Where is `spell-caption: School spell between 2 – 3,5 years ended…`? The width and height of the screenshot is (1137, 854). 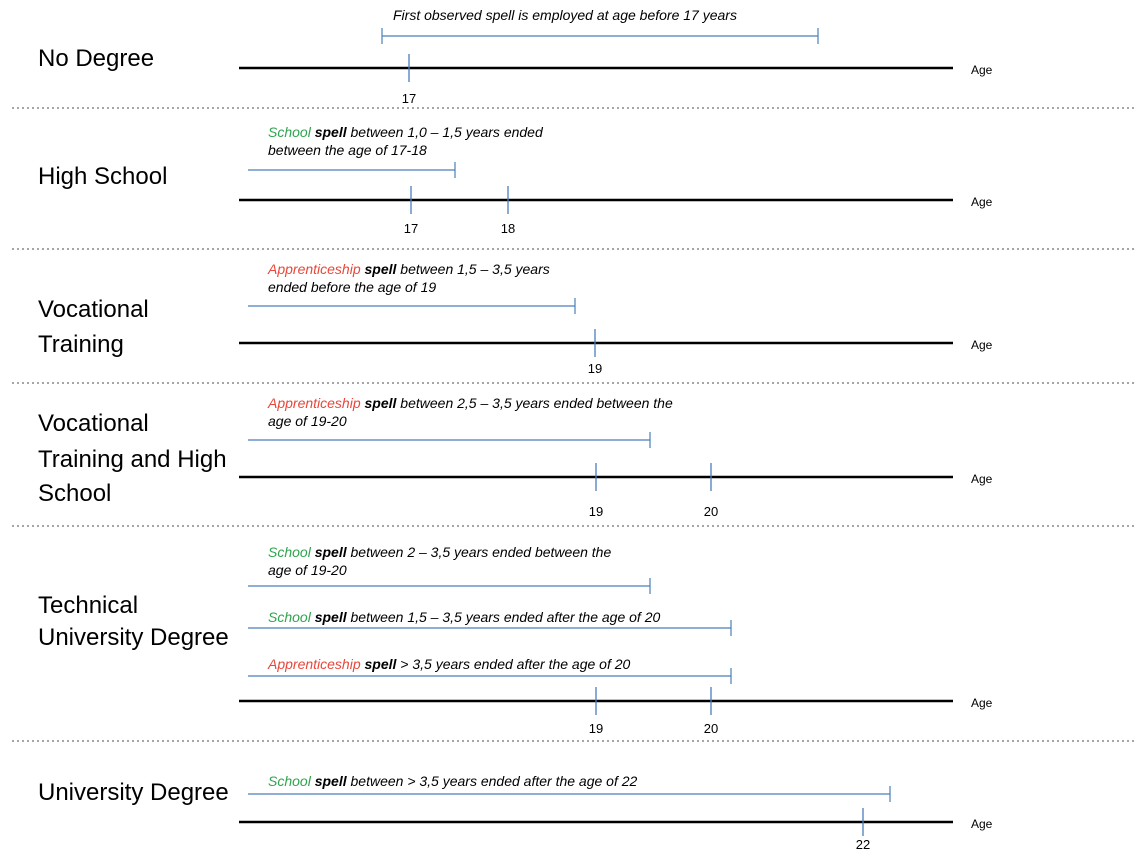
spell-caption: School spell between 2 – 3,5 years ended… is located at coordinates (439, 552).